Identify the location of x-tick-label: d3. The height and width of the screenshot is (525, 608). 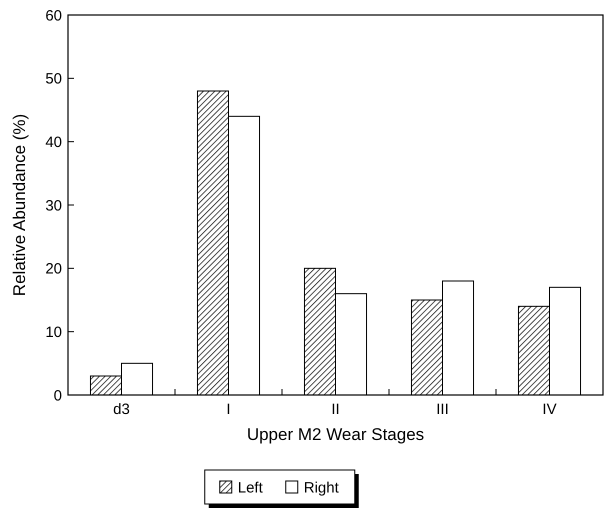
(121, 409).